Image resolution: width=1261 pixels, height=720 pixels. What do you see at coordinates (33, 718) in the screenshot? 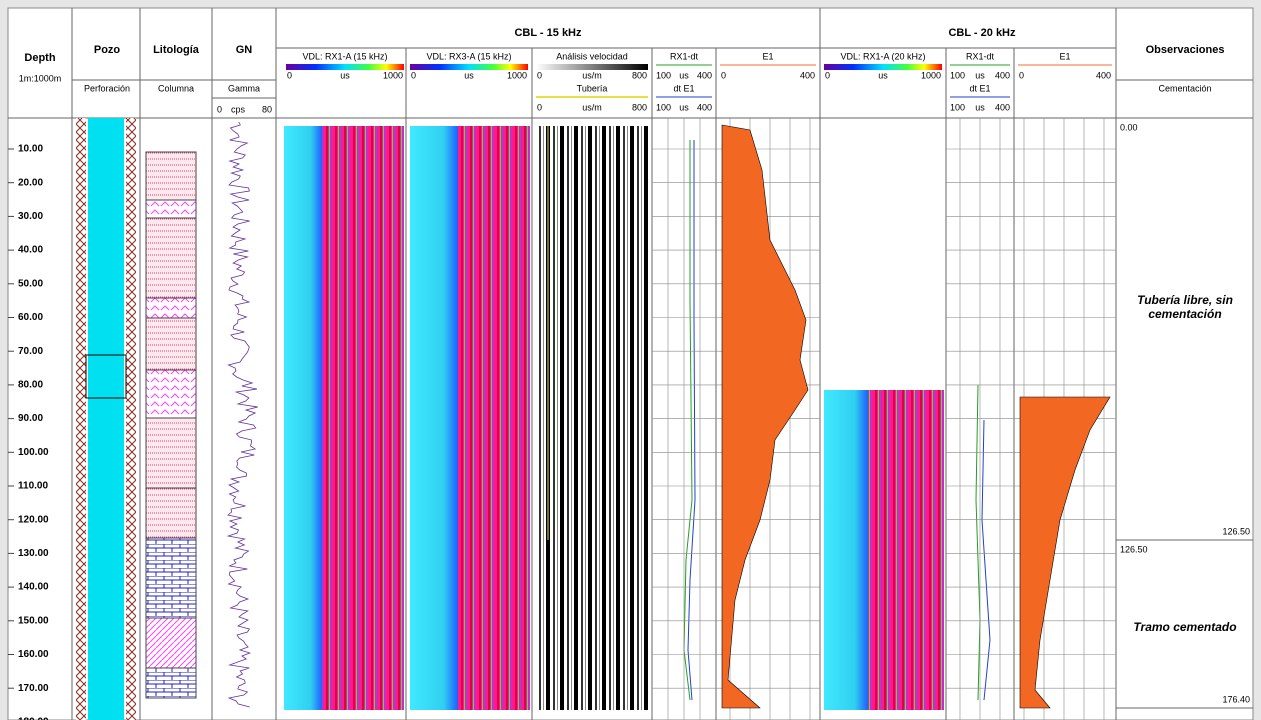
I see `depth-label: 180.00` at bounding box center [33, 718].